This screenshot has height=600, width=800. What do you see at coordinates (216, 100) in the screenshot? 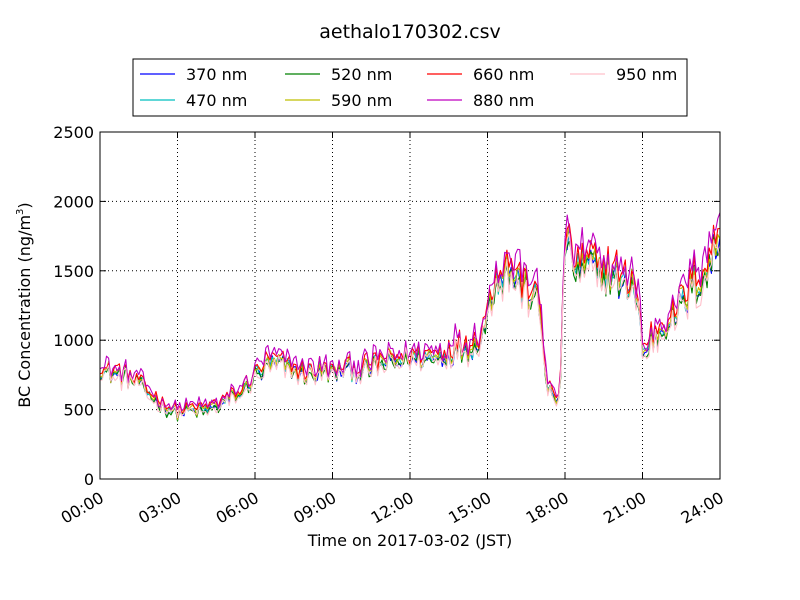
I see `legend-label: 470 nm` at bounding box center [216, 100].